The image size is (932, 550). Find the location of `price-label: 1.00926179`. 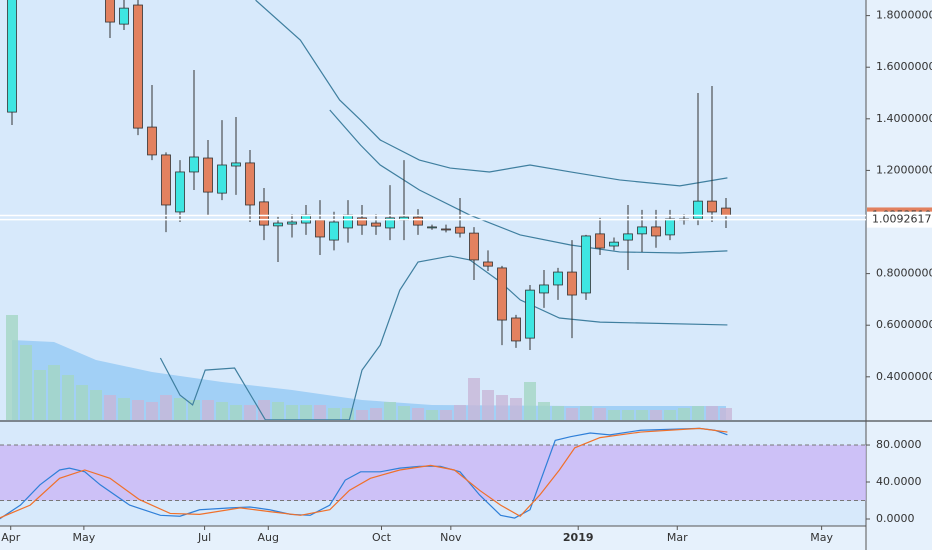

price-label: 1.00926179 is located at coordinates (902, 219).